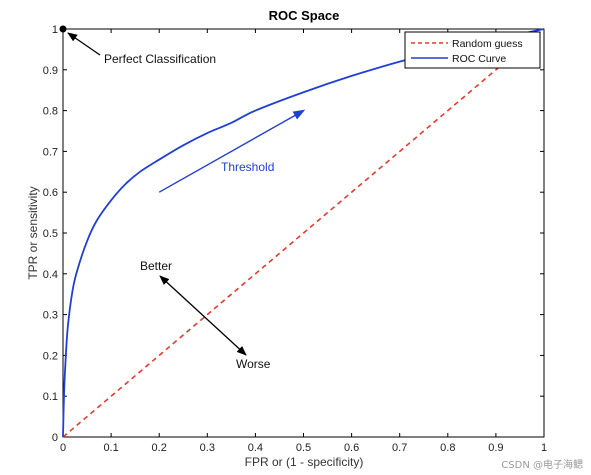 This screenshot has height=475, width=591. I want to click on y-tick-label: 0.5, so click(50, 234).